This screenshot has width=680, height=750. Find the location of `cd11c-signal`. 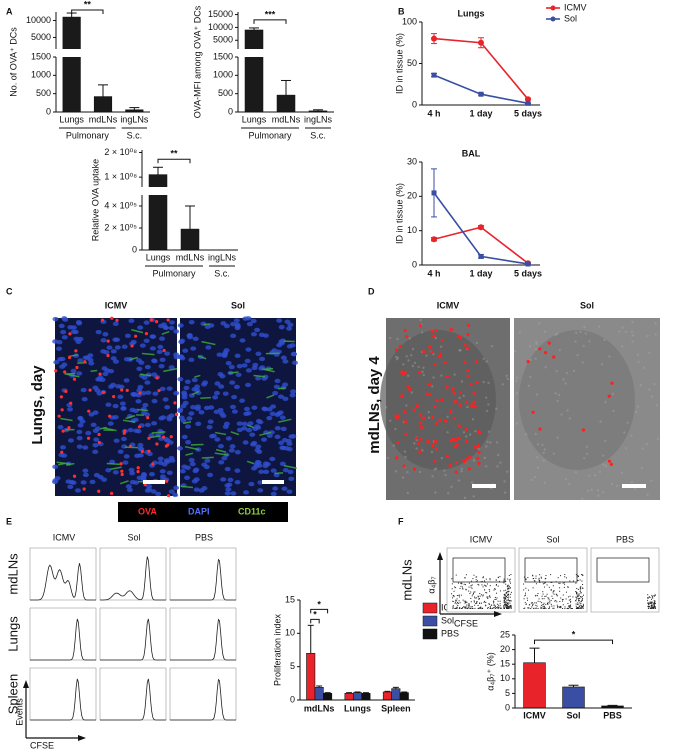

cd11c-signal is located at coordinates (192, 448).